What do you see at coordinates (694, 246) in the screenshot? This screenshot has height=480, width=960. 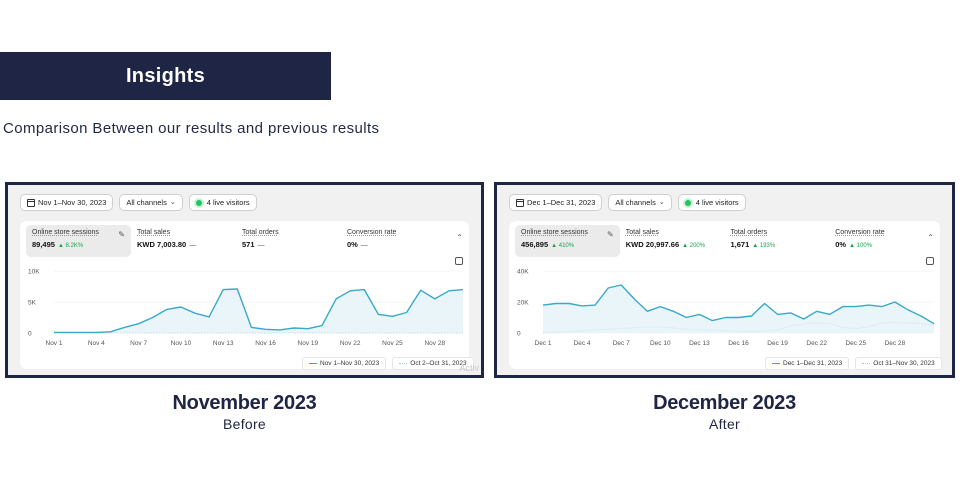 I see `metric-change: ▲ 200%` at bounding box center [694, 246].